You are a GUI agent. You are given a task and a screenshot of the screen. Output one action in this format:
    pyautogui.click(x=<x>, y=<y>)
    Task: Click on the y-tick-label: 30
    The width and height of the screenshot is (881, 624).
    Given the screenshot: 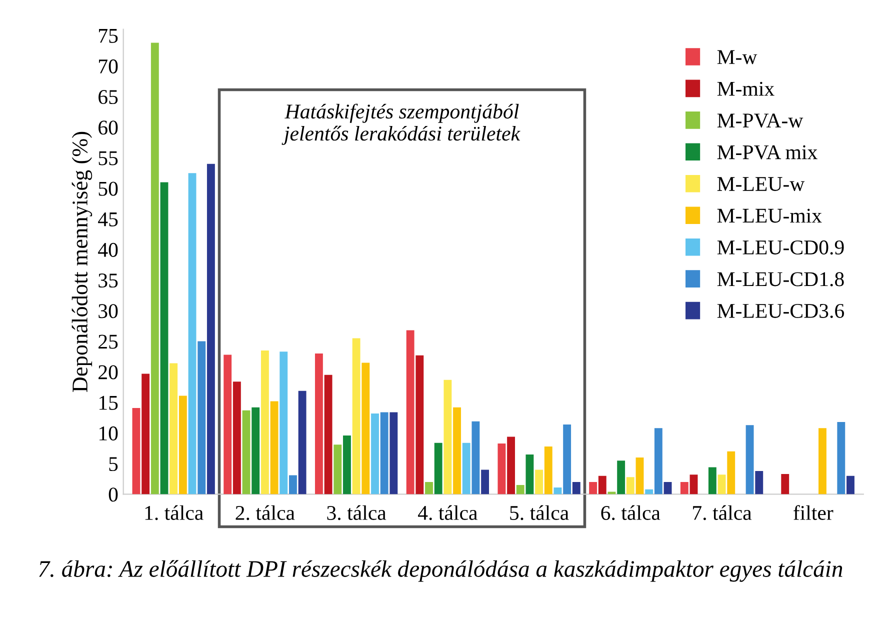 What is the action you would take?
    pyautogui.click(x=108, y=311)
    